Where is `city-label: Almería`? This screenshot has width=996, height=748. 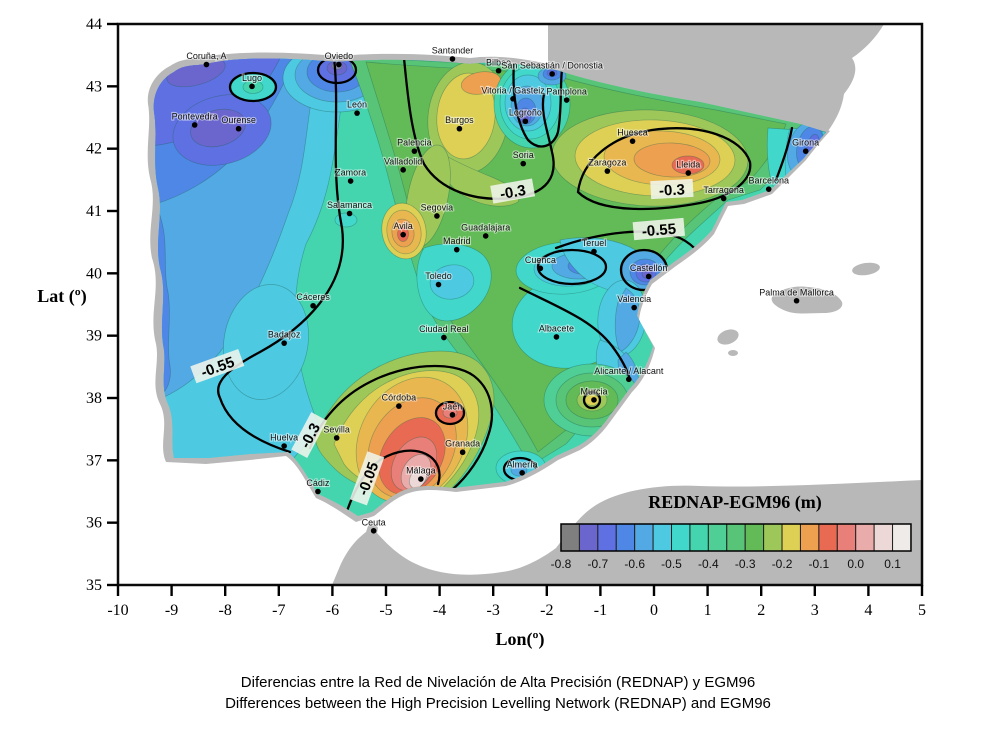
city-label: Almería is located at coordinates (522, 464).